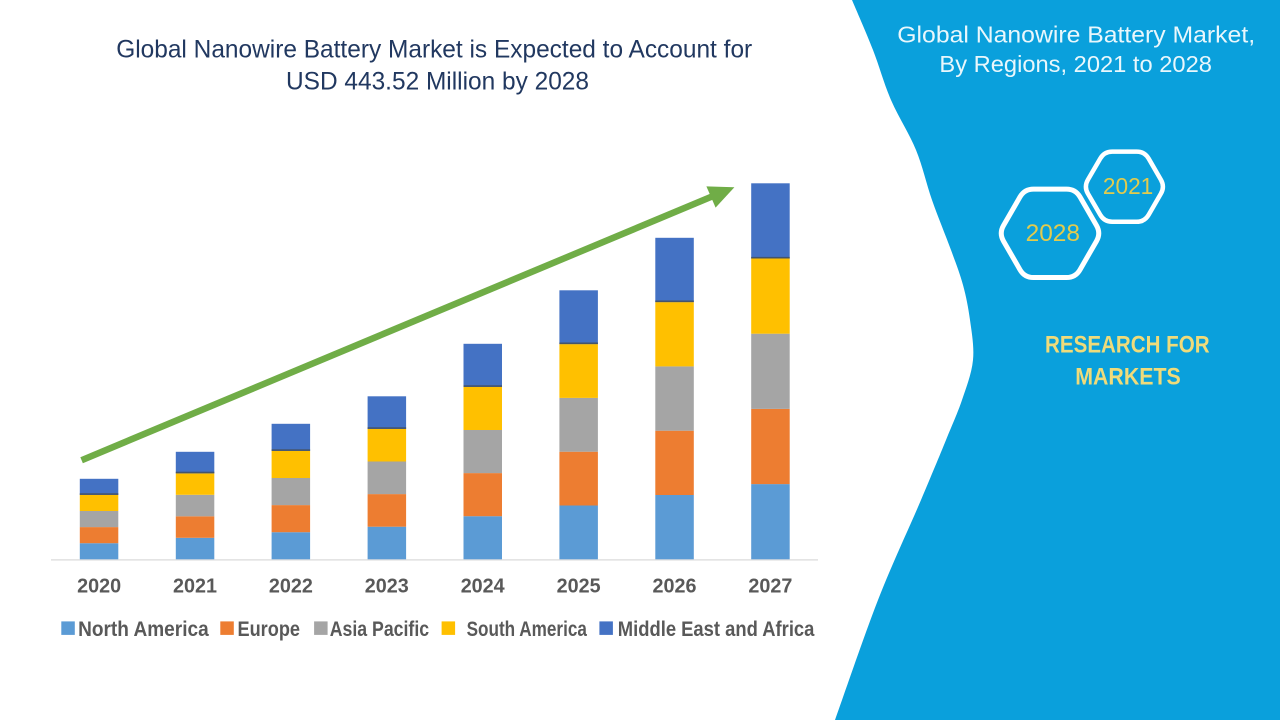 The image size is (1280, 720). What do you see at coordinates (1075, 64) in the screenshot?
I see `svg-text: By Regions, 2021 to 2028` at bounding box center [1075, 64].